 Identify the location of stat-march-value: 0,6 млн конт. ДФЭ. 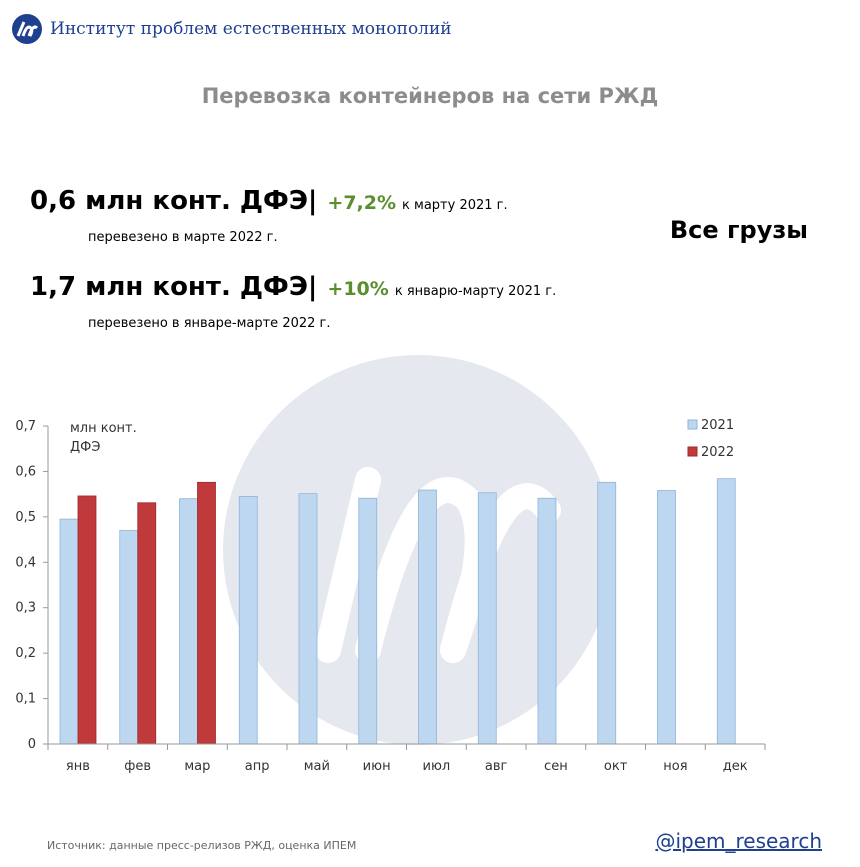
(169, 201).